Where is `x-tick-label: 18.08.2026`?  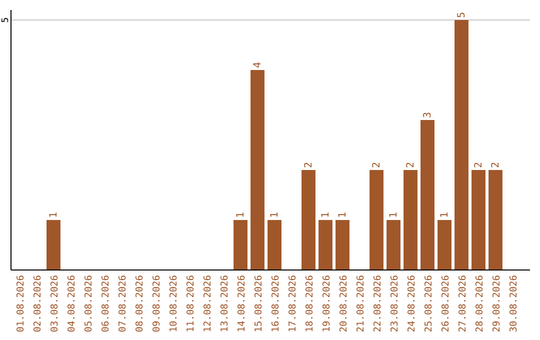
x-tick-label: 18.08.2026 is located at coordinates (310, 303).